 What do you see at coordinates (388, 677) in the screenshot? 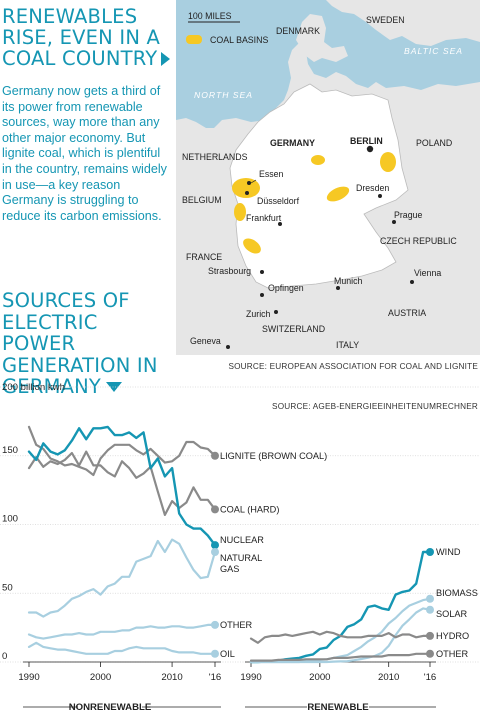
I see `x-tick-label: 2010` at bounding box center [388, 677].